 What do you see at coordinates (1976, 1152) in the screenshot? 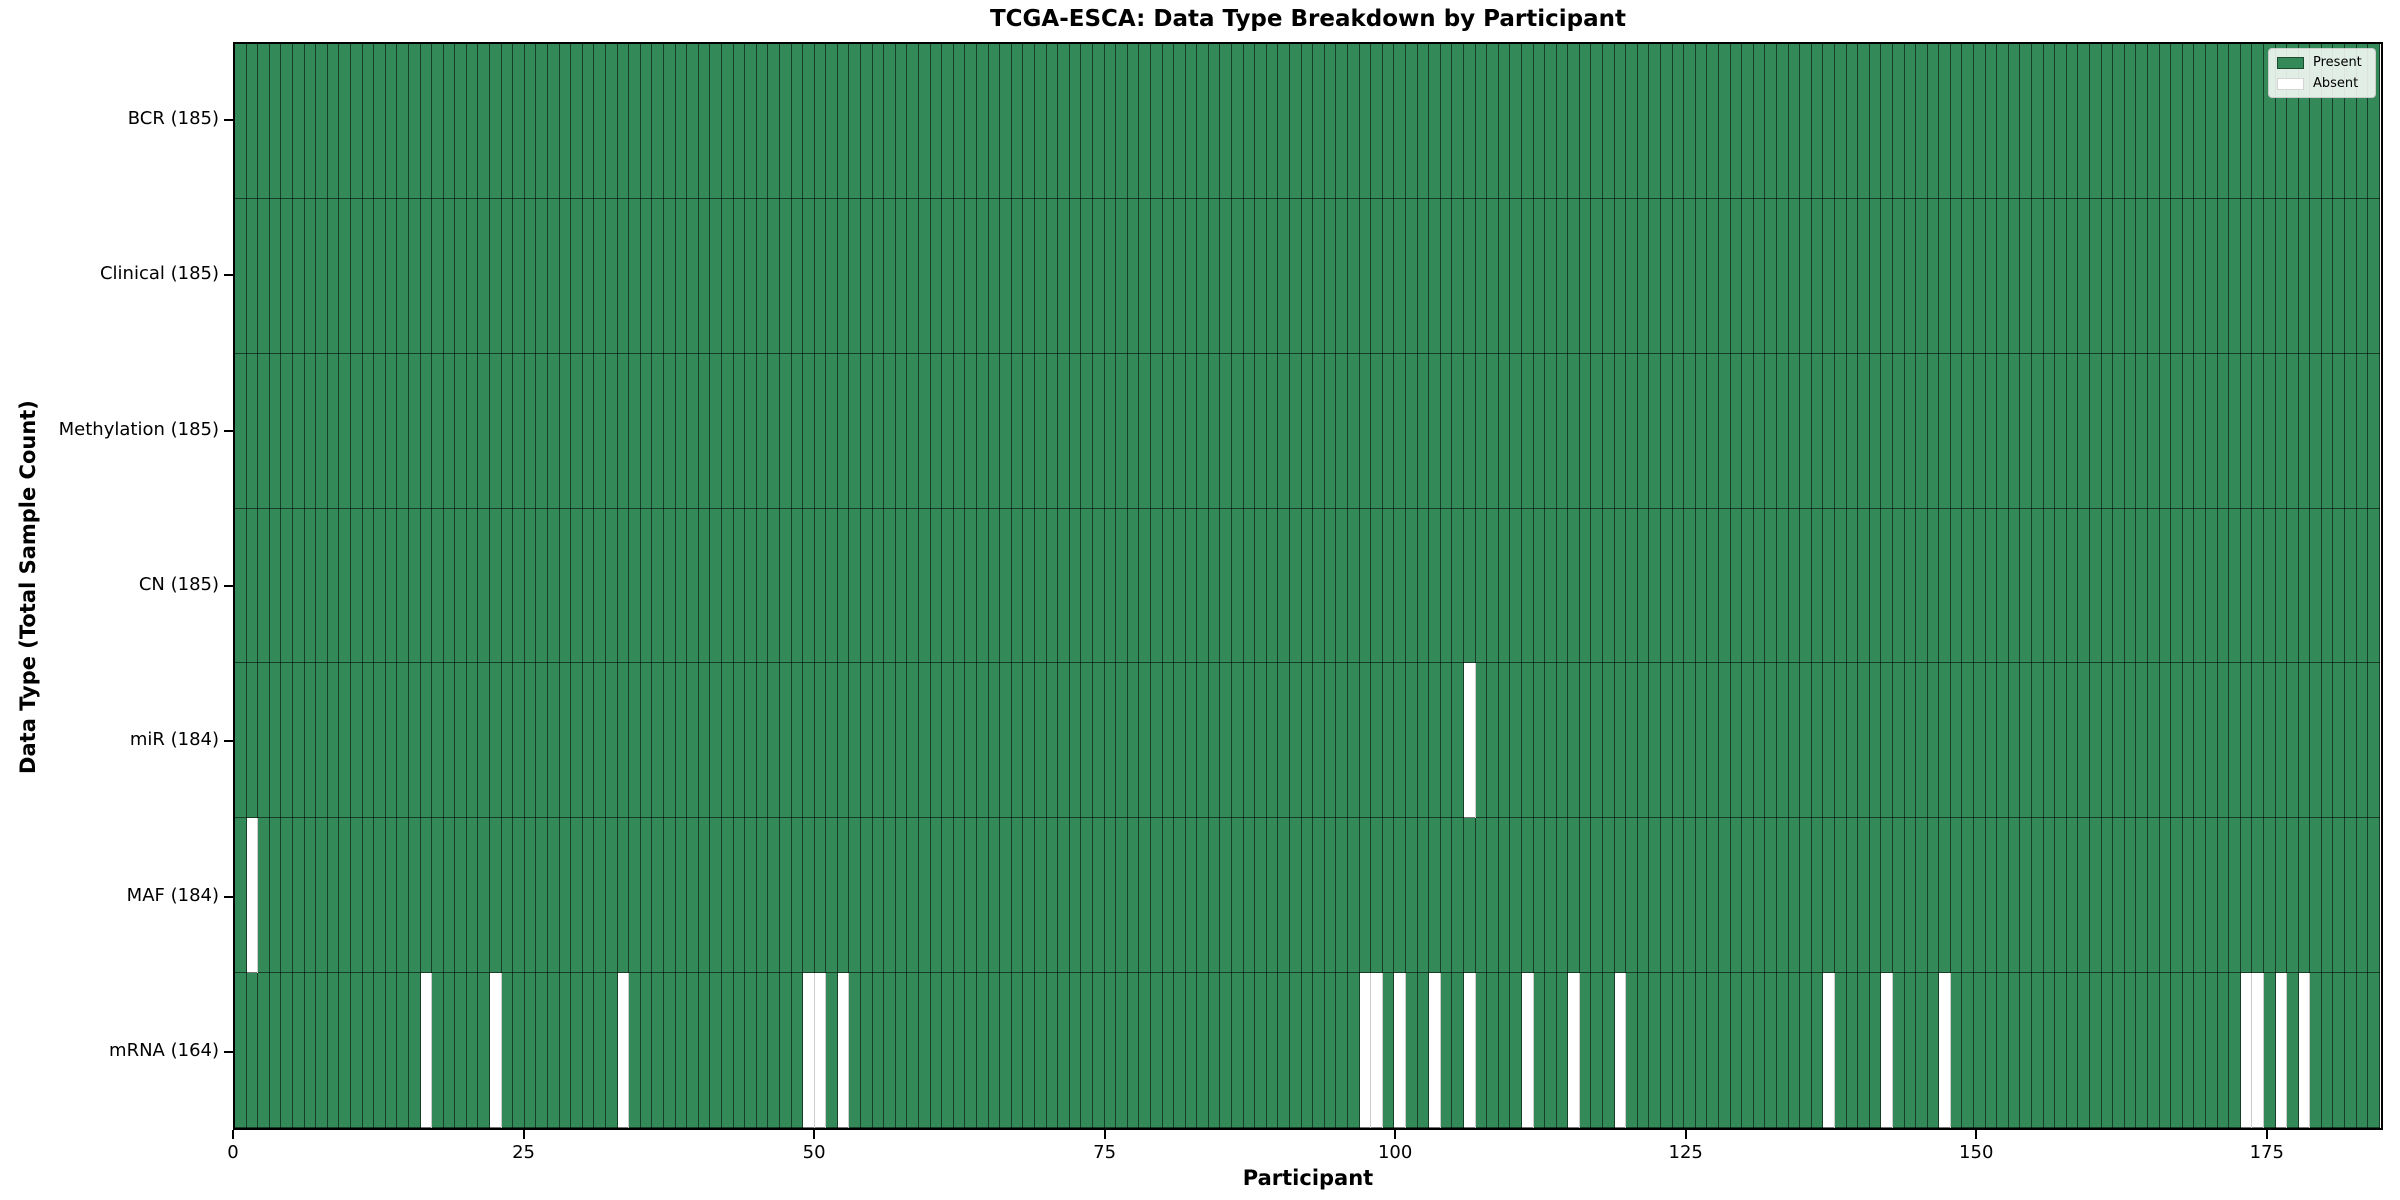
I see `x-tick-label: 150` at bounding box center [1976, 1152].